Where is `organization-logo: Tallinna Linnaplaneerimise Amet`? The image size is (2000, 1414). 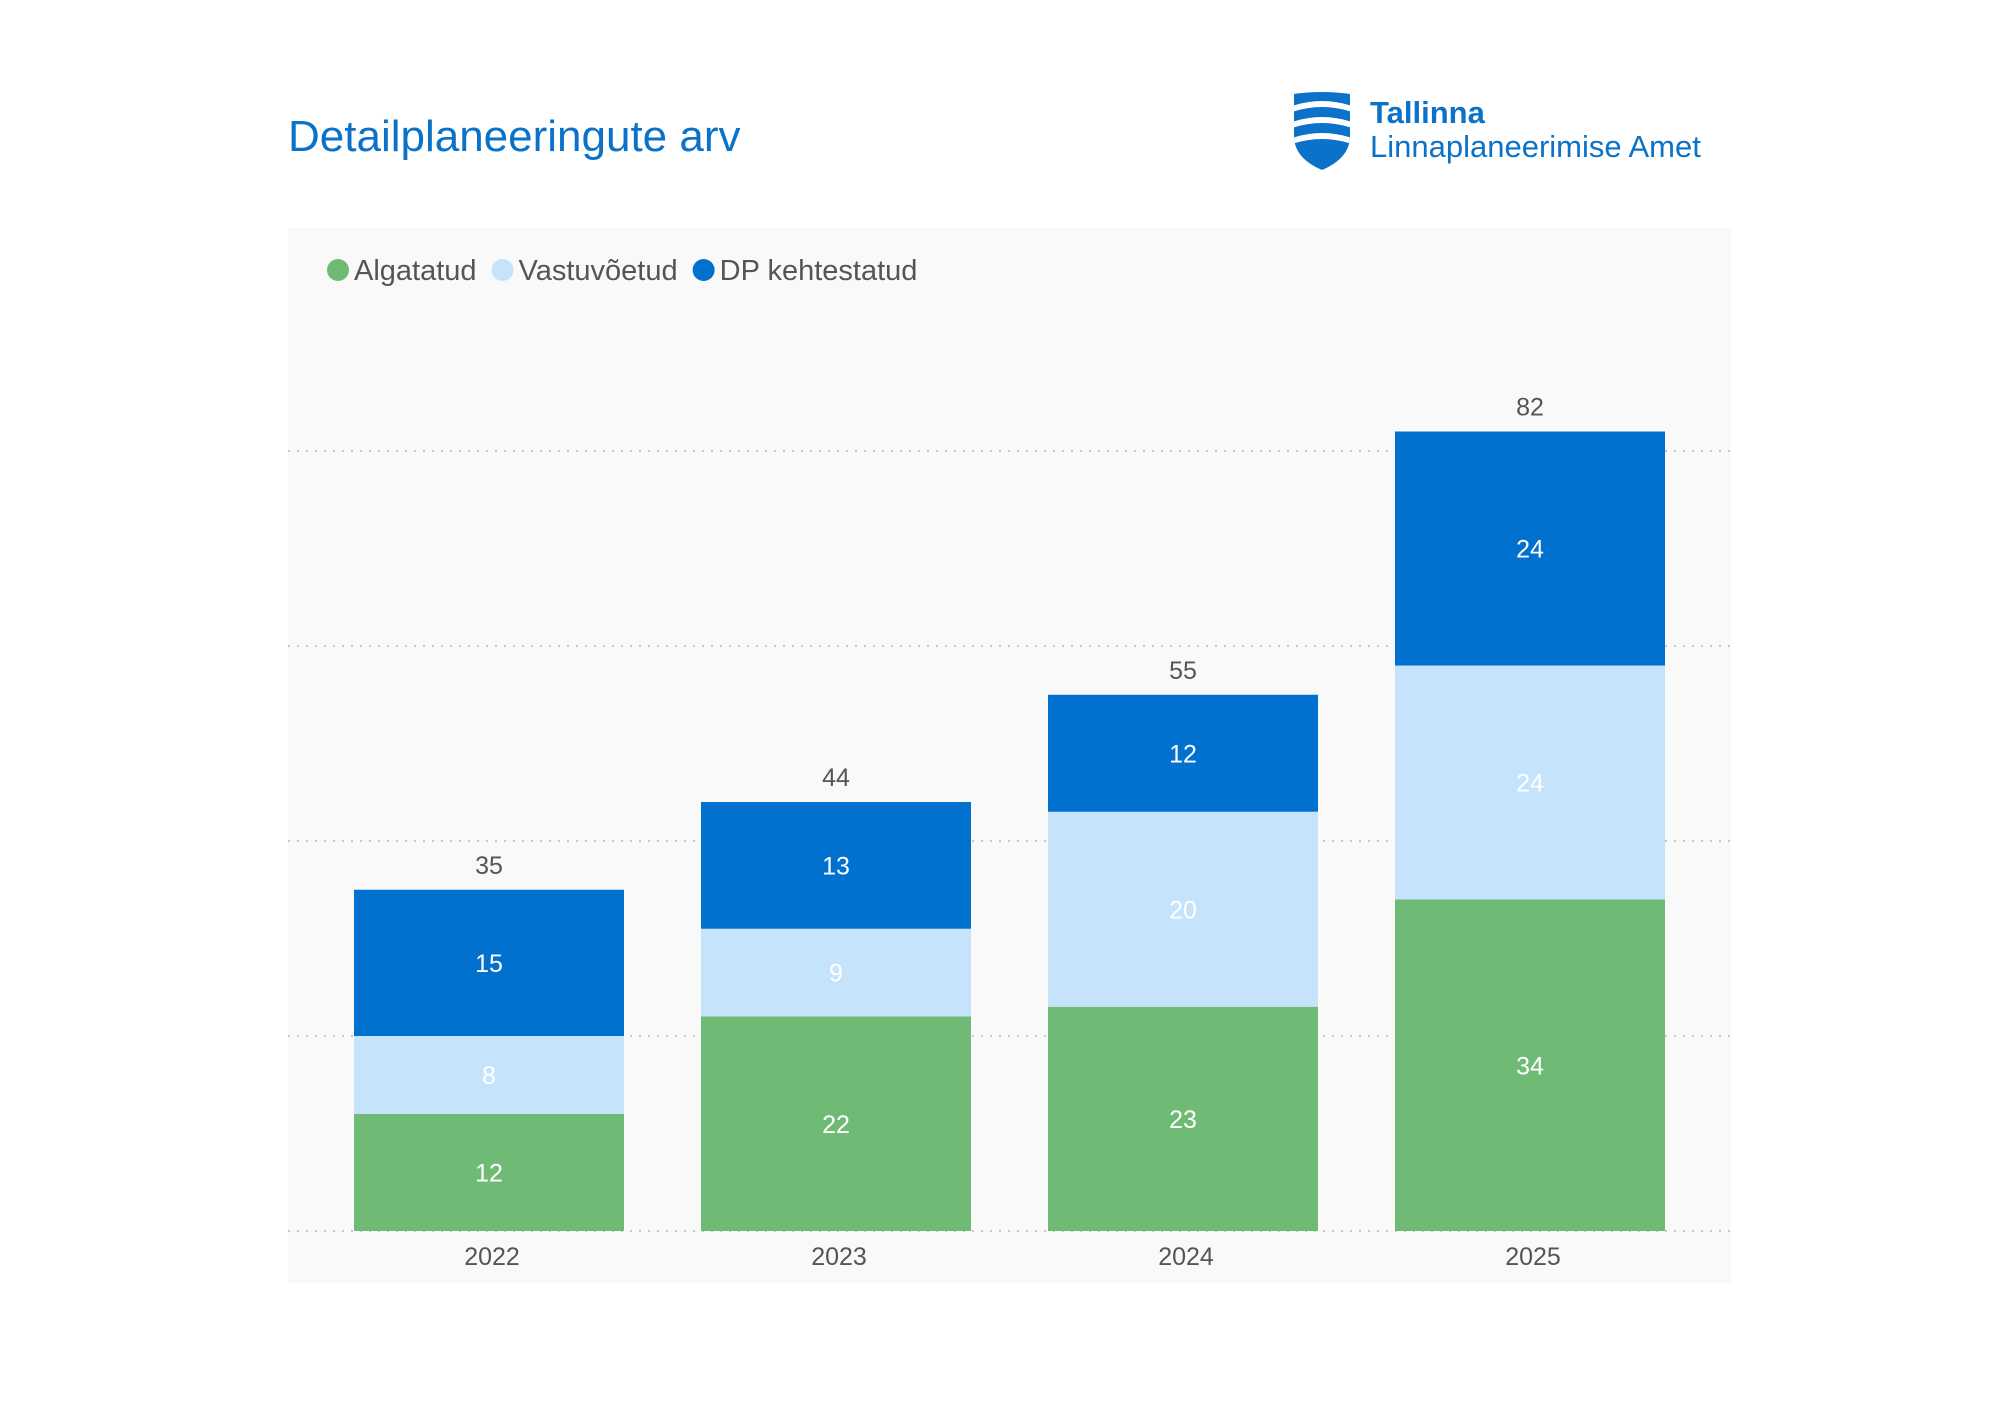
organization-logo: Tallinna Linnaplaneerimise Amet is located at coordinates (1522, 132).